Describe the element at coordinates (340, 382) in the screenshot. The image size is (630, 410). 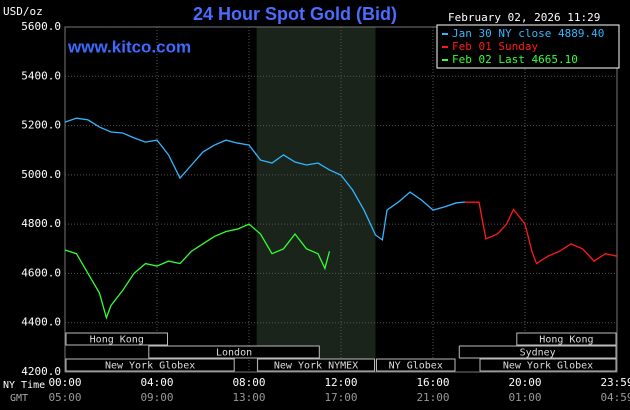
I see `x-tick-label: 12:00` at that location.